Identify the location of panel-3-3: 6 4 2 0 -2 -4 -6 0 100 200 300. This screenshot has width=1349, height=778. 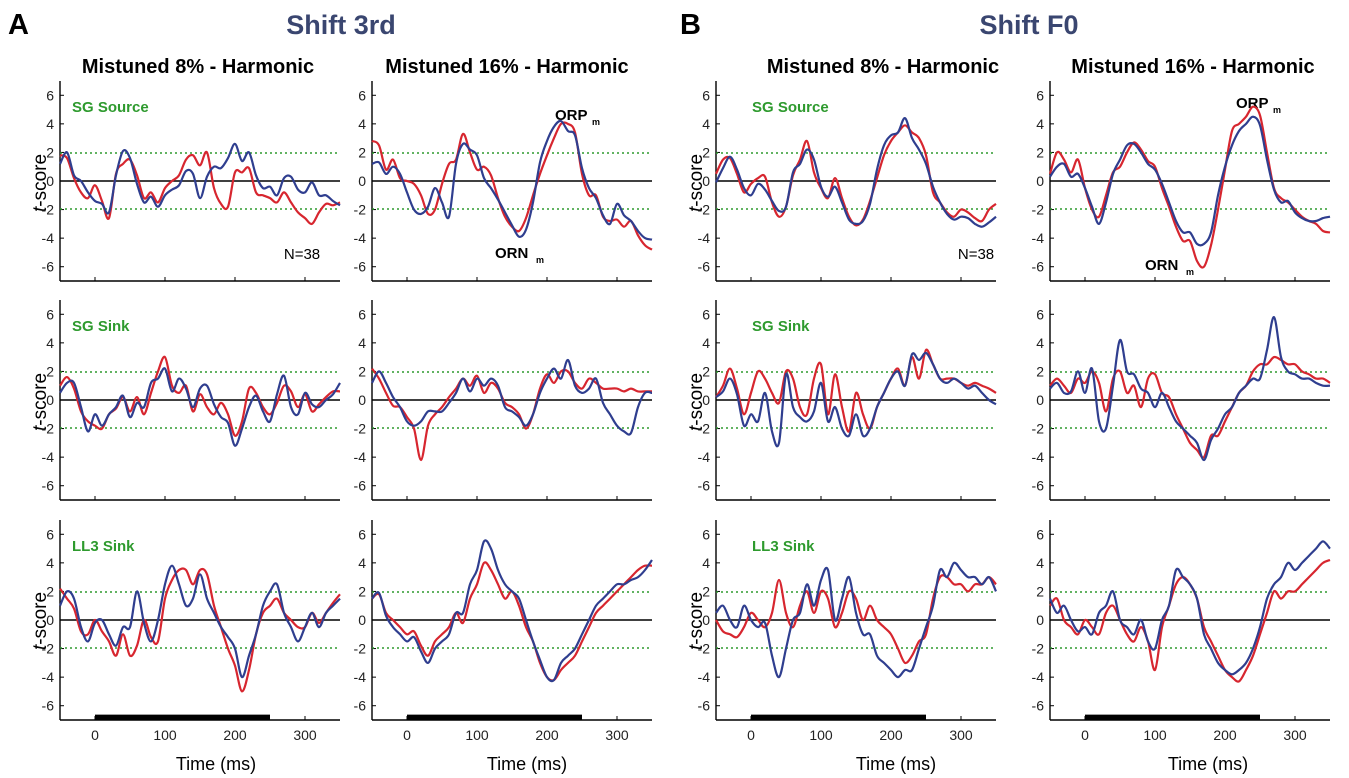
(848, 631).